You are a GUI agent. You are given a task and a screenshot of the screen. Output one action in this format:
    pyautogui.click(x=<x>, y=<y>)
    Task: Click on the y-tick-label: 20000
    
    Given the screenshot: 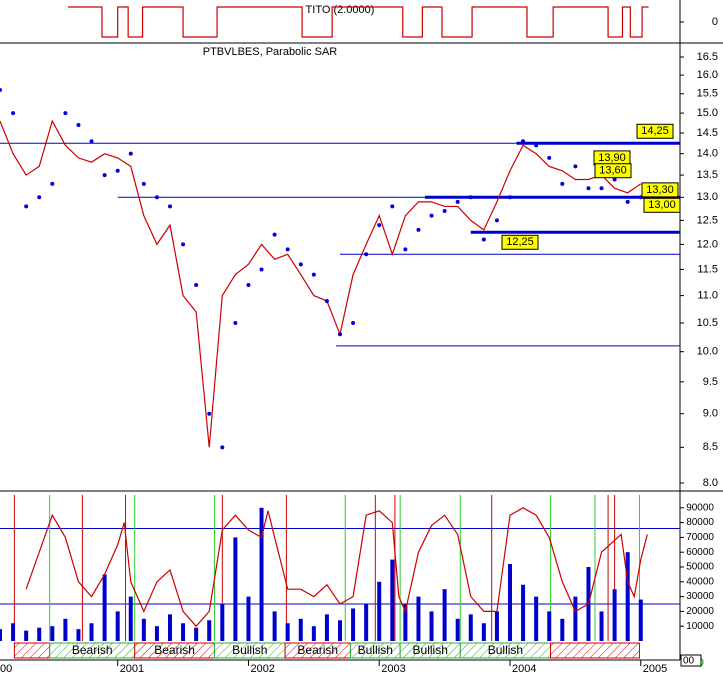 What is the action you would take?
    pyautogui.click(x=700, y=611)
    